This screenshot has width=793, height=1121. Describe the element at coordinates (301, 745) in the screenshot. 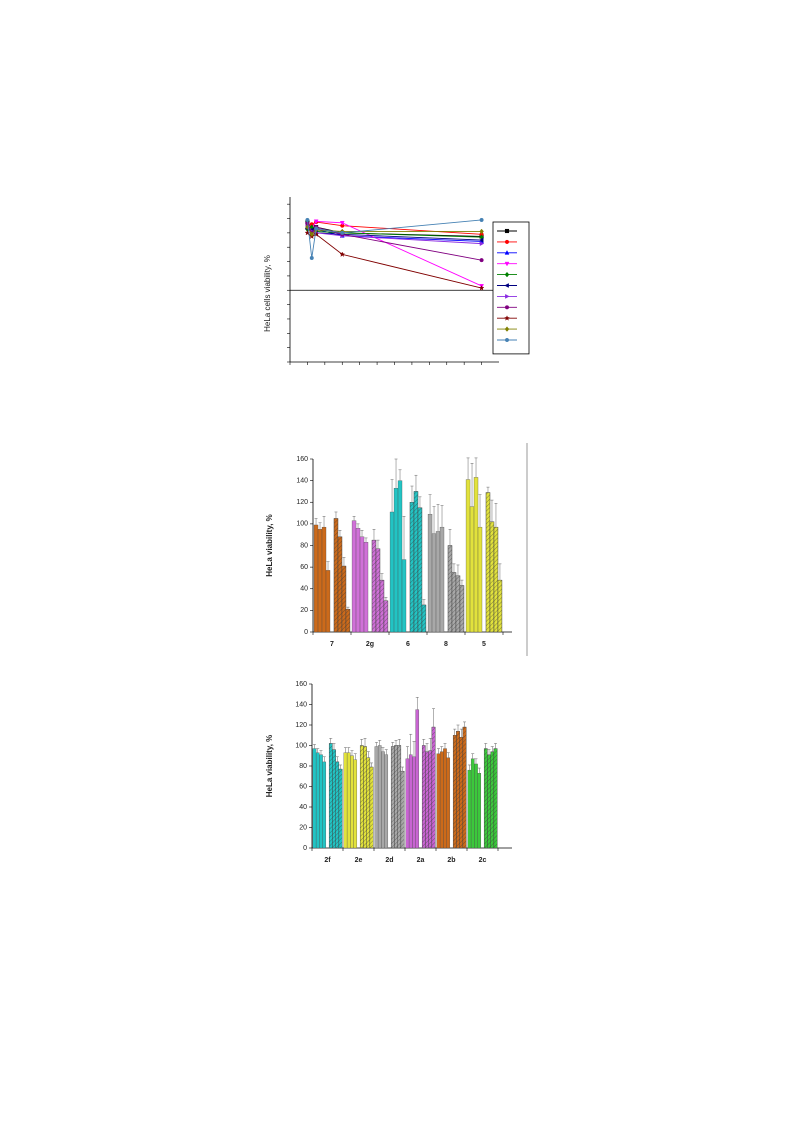

I see `y-tick-label: 100` at that location.